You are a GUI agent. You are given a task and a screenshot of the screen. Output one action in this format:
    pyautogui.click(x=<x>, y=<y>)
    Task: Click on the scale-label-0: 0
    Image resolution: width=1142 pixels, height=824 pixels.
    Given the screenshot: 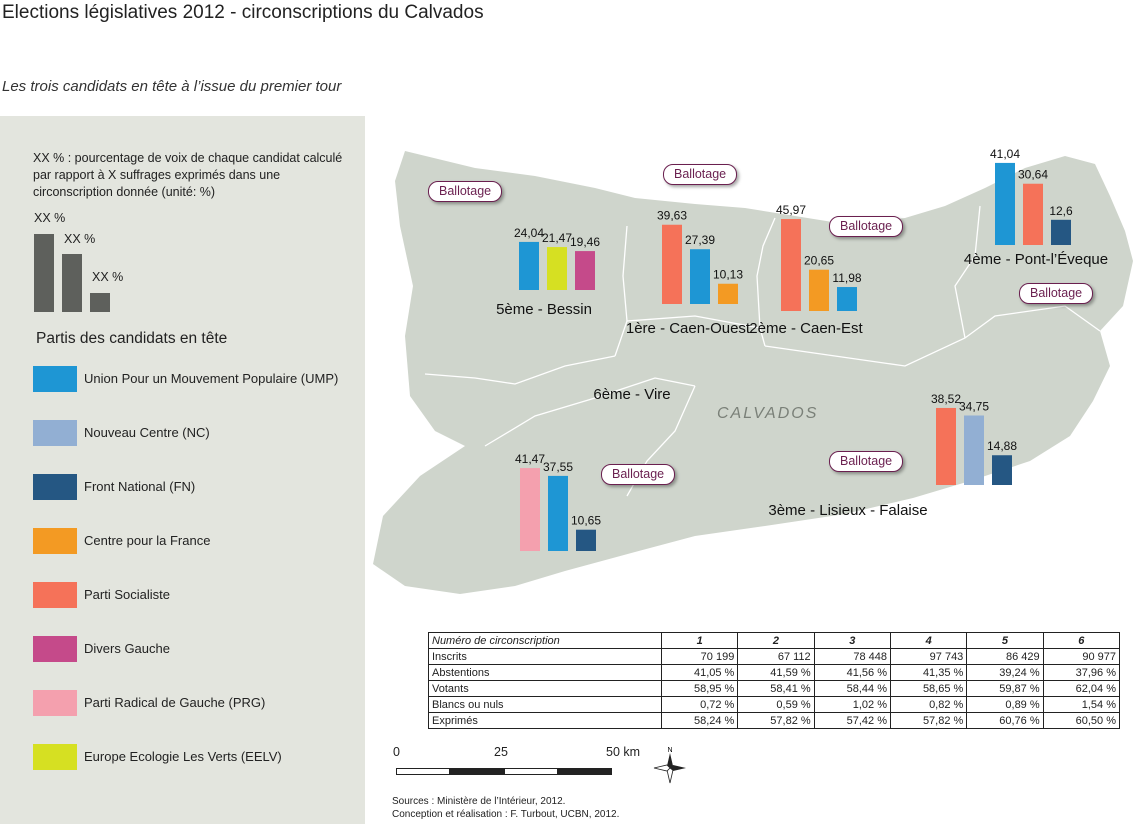 What is the action you would take?
    pyautogui.click(x=396, y=752)
    